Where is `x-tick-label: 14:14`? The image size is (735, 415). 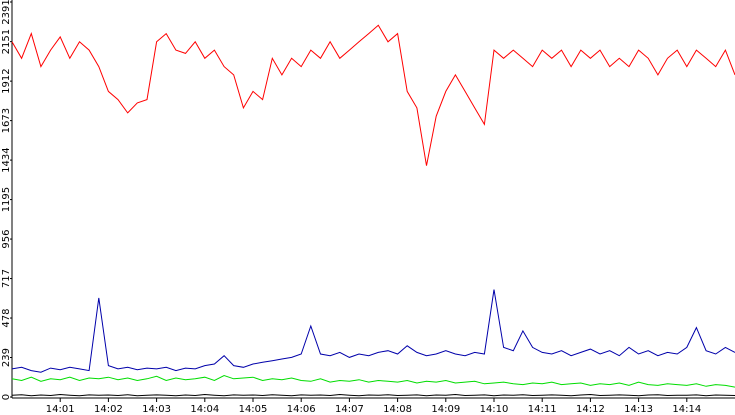
x-tick-label: 14:14 is located at coordinates (686, 409).